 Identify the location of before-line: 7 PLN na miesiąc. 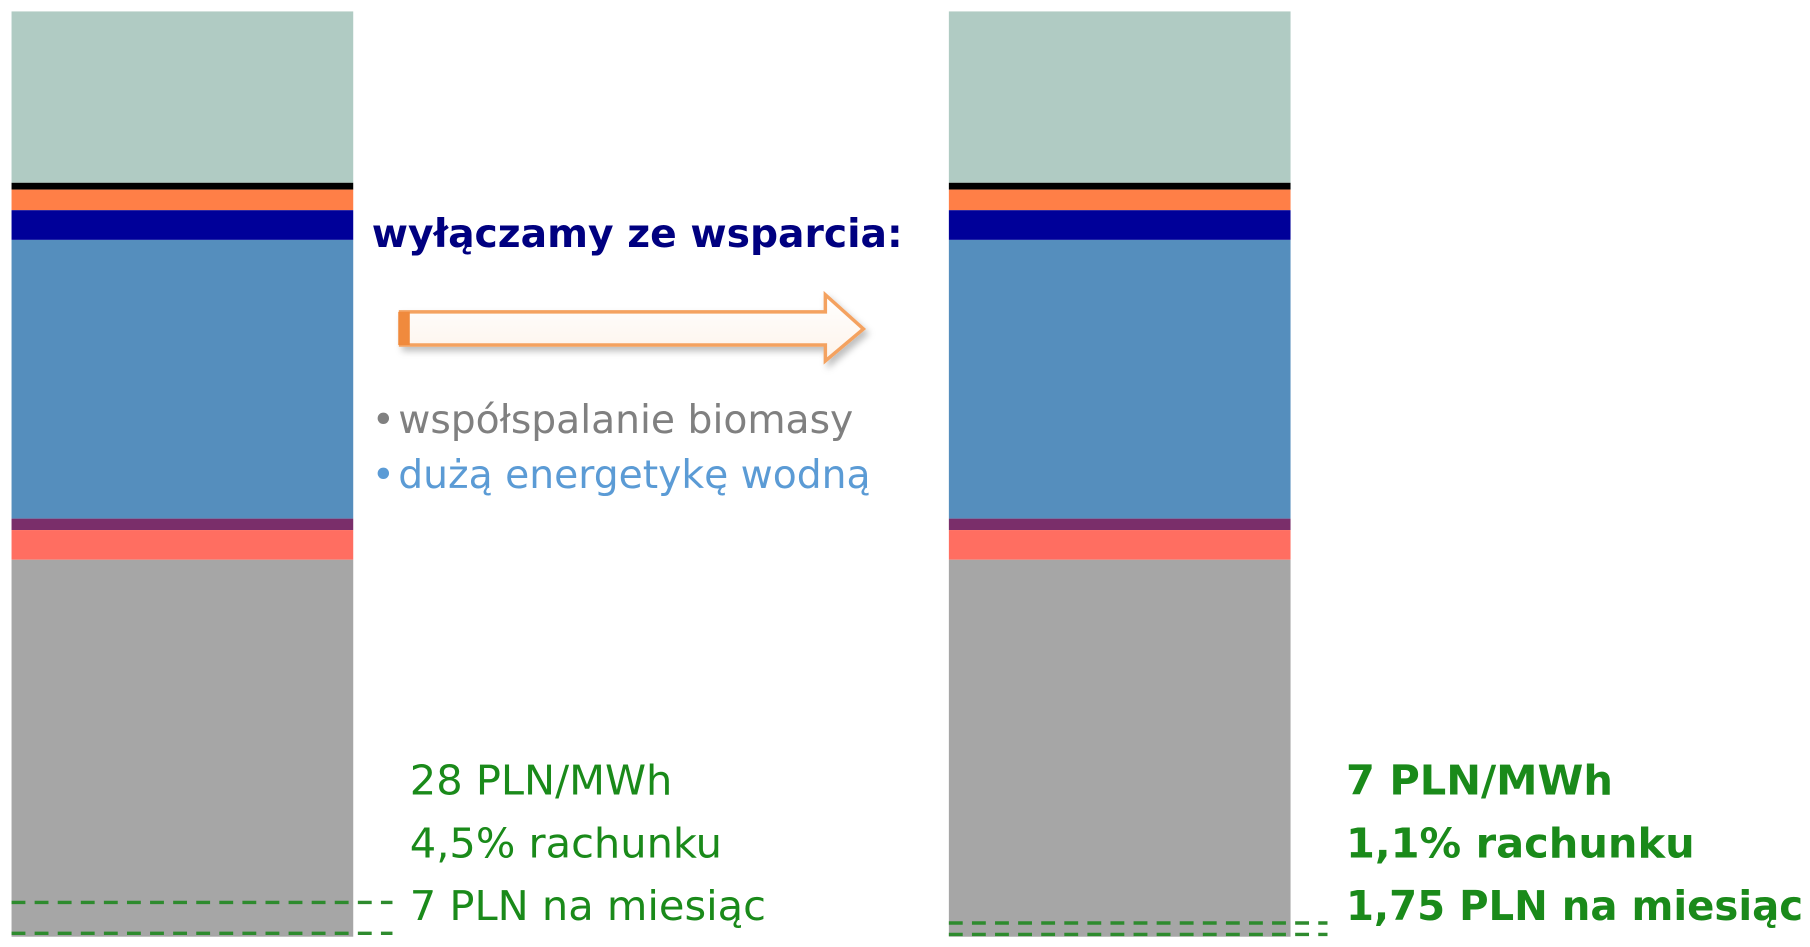
(588, 906).